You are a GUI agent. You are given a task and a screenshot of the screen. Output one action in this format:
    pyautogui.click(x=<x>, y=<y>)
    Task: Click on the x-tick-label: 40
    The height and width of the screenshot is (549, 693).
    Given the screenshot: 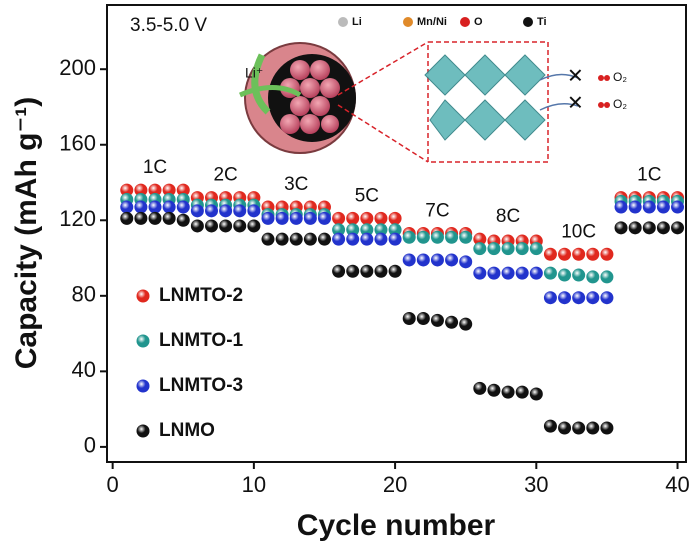 What is the action you would take?
    pyautogui.click(x=677, y=484)
    